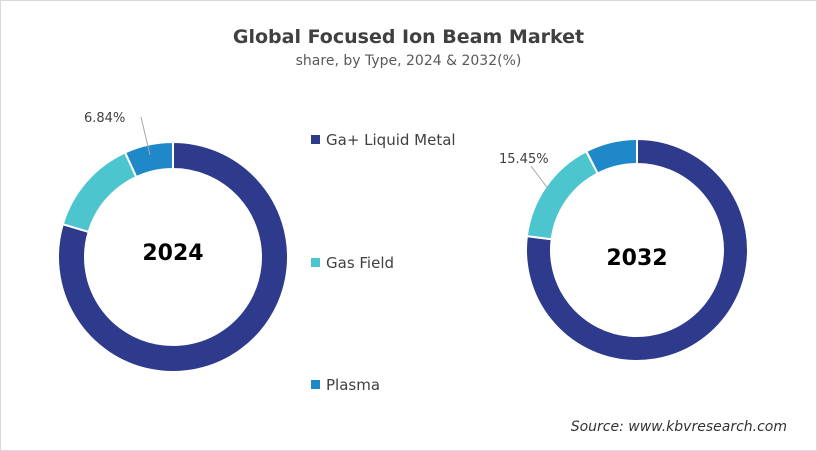 The width and height of the screenshot is (817, 451). I want to click on chart-title: Global Focused Ion Beam Market, so click(408, 37).